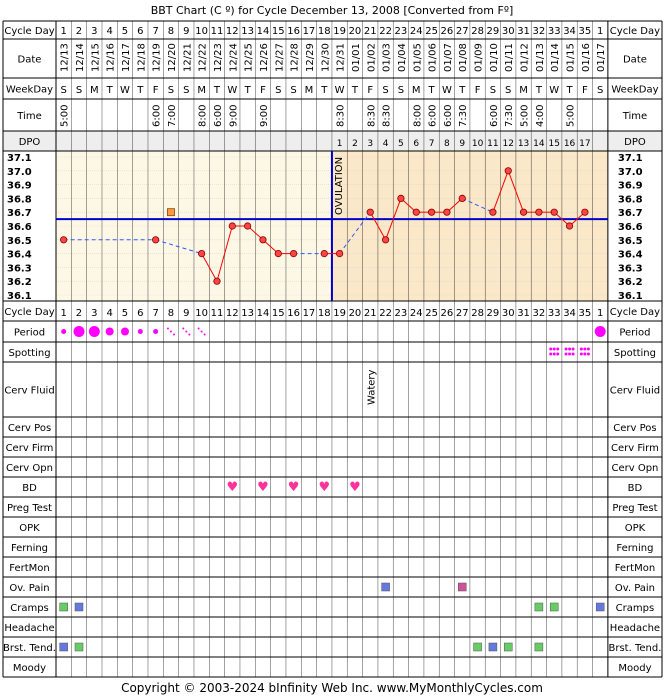  What do you see at coordinates (186, 31) in the screenshot?
I see `cycle-day-number: 9` at bounding box center [186, 31].